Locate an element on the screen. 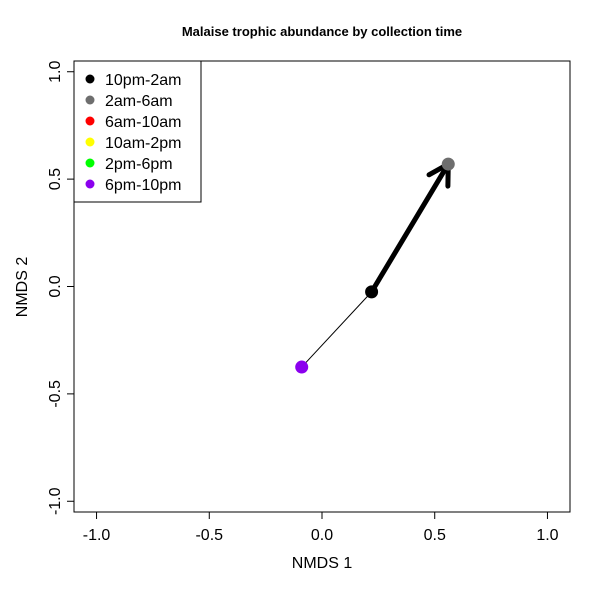  legend-label: 2am-6am is located at coordinates (139, 101).